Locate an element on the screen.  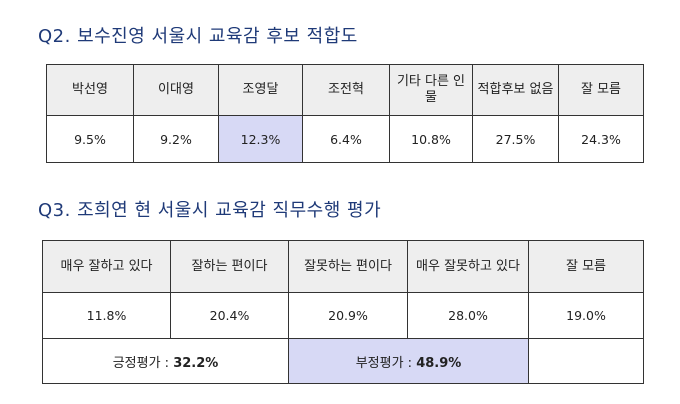
q2-header-cell: 이대영 is located at coordinates (176, 90).